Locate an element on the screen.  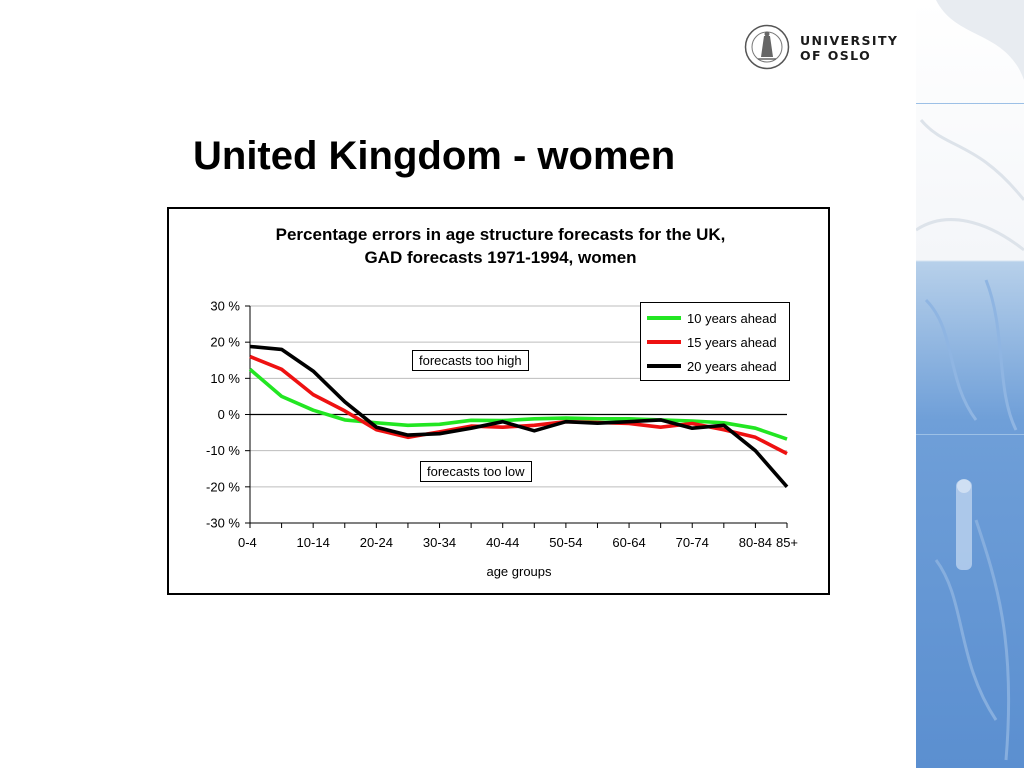
legend-item-15-years: 15 years ahead is located at coordinates (712, 342).